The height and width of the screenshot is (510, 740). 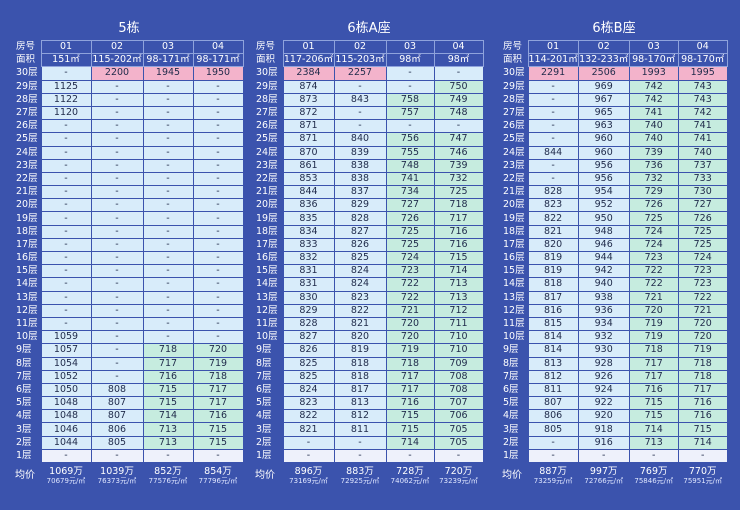 I want to click on floor-label: 29层, so click(x=514, y=86).